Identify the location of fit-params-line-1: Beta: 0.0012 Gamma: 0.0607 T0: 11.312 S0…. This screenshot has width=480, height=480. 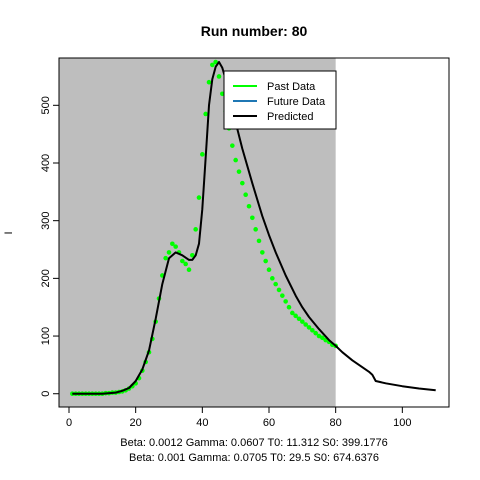
(253, 443).